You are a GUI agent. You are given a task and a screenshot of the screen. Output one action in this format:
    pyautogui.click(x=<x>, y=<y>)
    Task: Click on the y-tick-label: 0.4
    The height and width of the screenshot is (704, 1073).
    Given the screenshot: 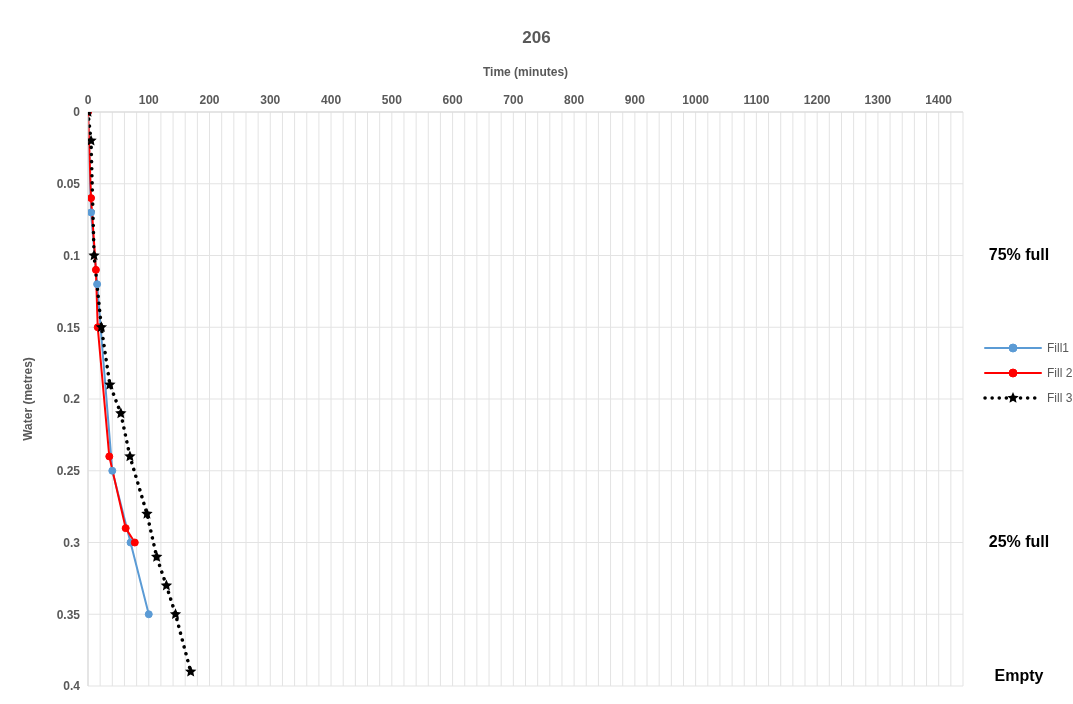 What is the action you would take?
    pyautogui.click(x=72, y=686)
    